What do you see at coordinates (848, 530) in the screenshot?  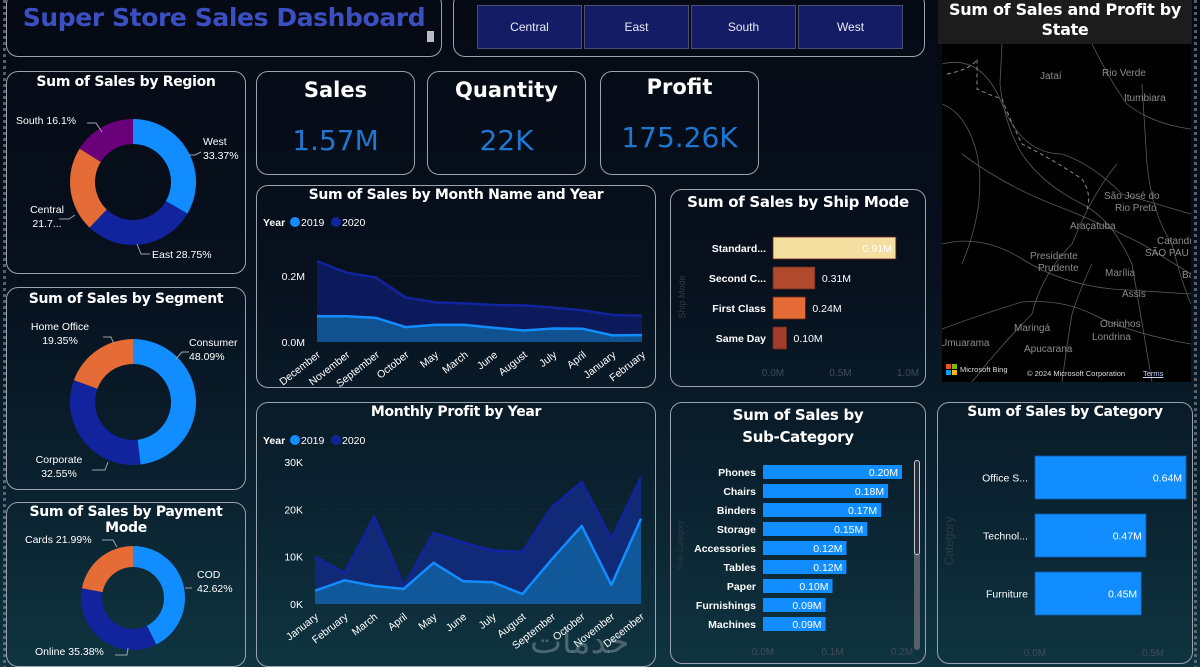 I see `data-label: 0.15M` at bounding box center [848, 530].